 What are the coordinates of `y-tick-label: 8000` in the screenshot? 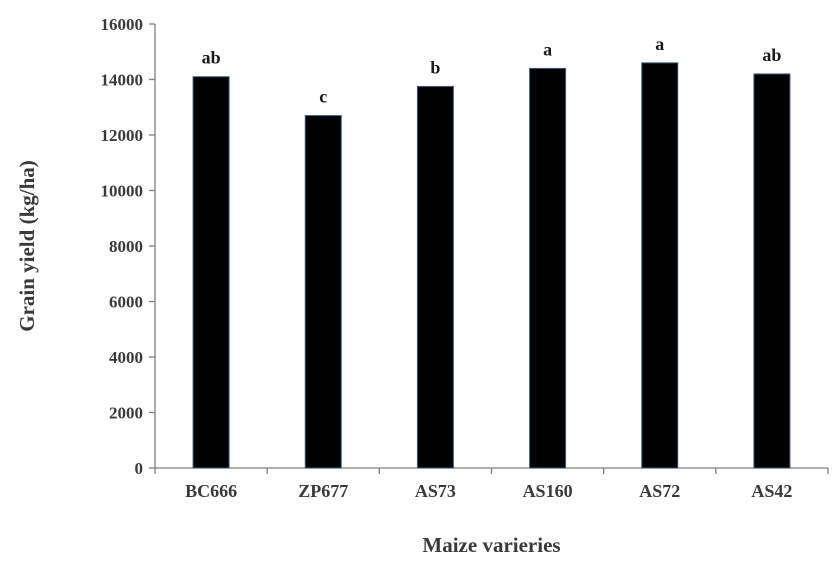 It's located at (126, 246).